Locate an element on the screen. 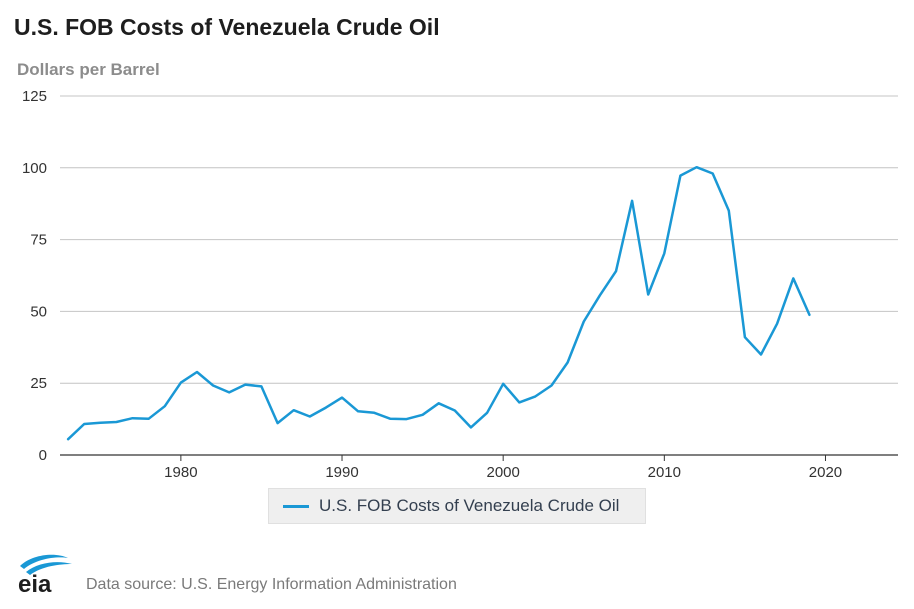  x-tick-label: 2010 is located at coordinates (664, 472).